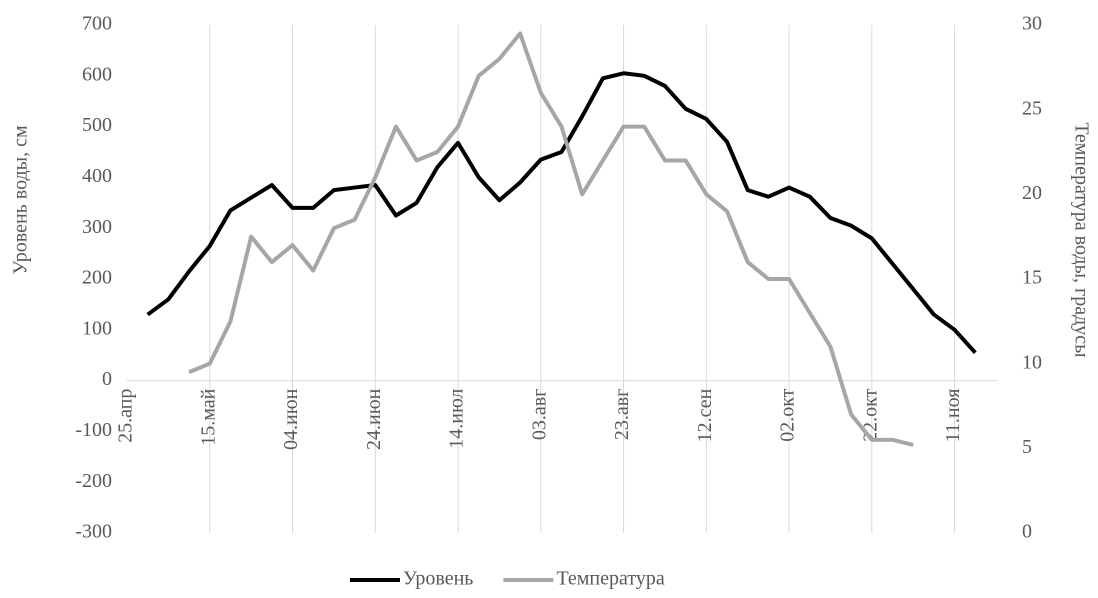 The width and height of the screenshot is (1098, 598). Describe the element at coordinates (1032, 278) in the screenshot. I see `y2-tick-label: 15` at that location.